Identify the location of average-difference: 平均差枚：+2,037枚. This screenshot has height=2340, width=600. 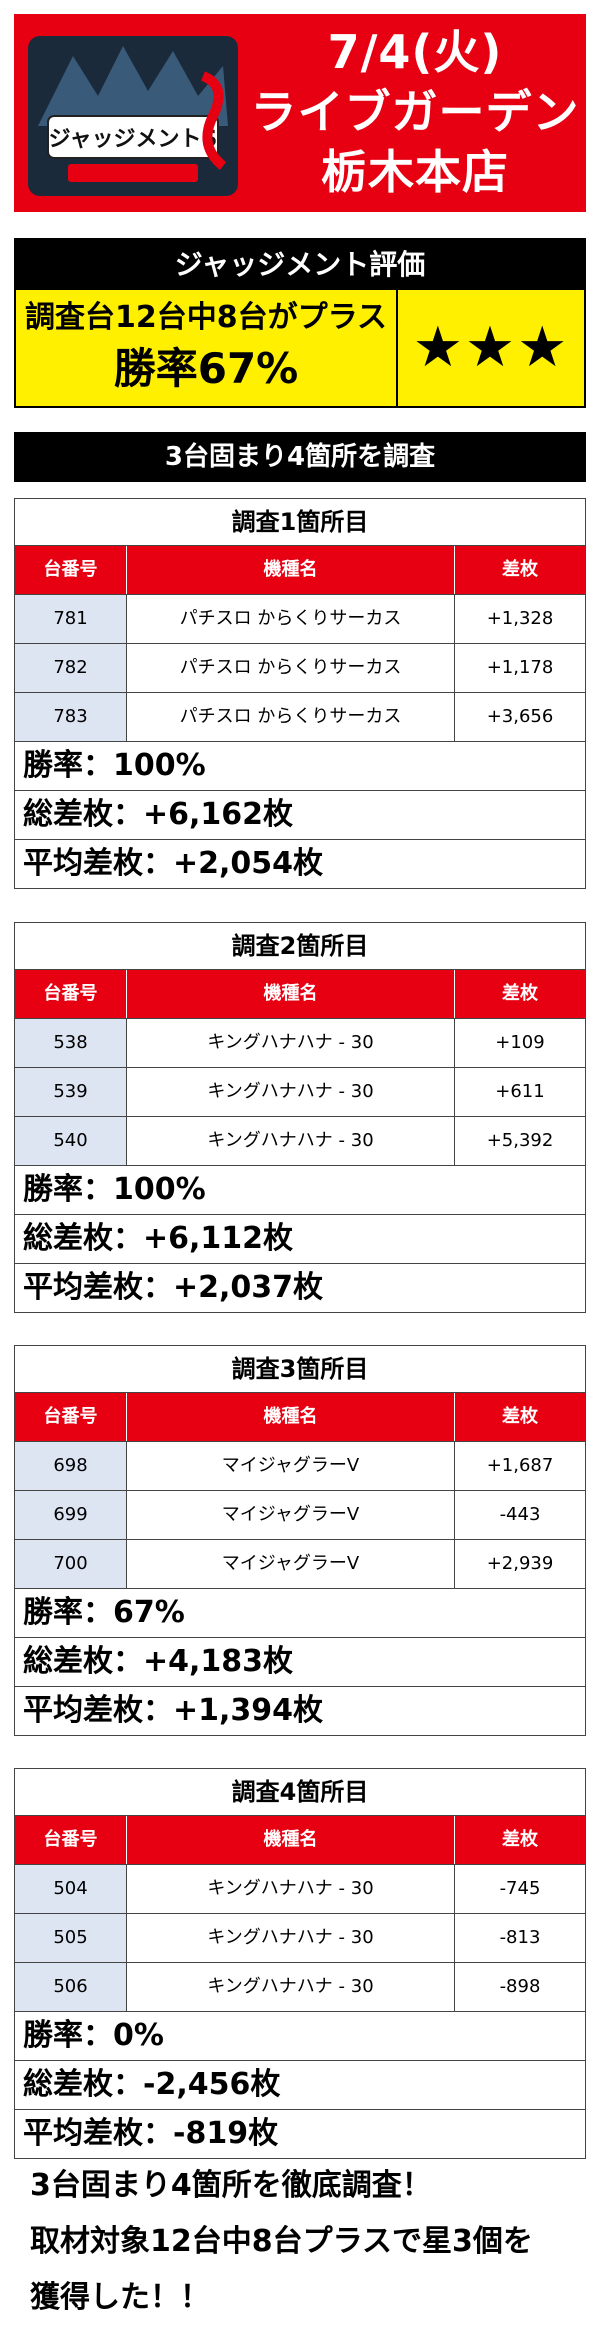
(300, 1287).